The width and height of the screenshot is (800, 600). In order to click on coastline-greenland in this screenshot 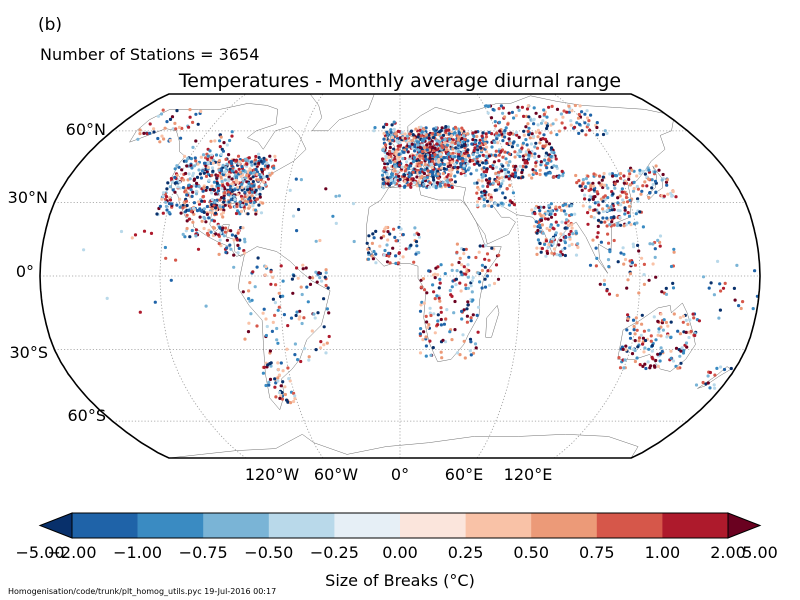, I will do `click(342, 113)`.